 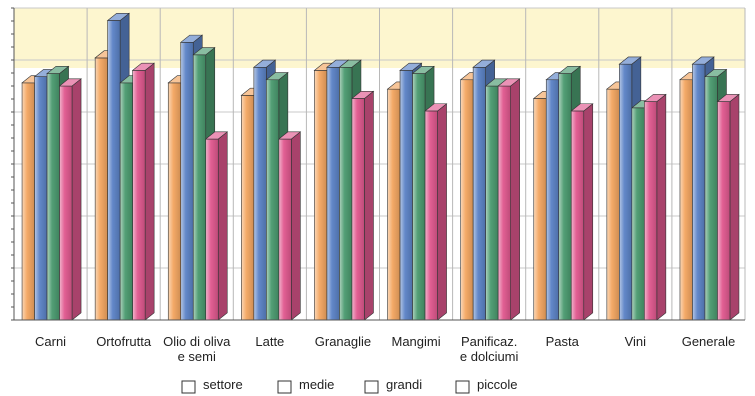 I want to click on legend-label: grandi, so click(x=404, y=384).